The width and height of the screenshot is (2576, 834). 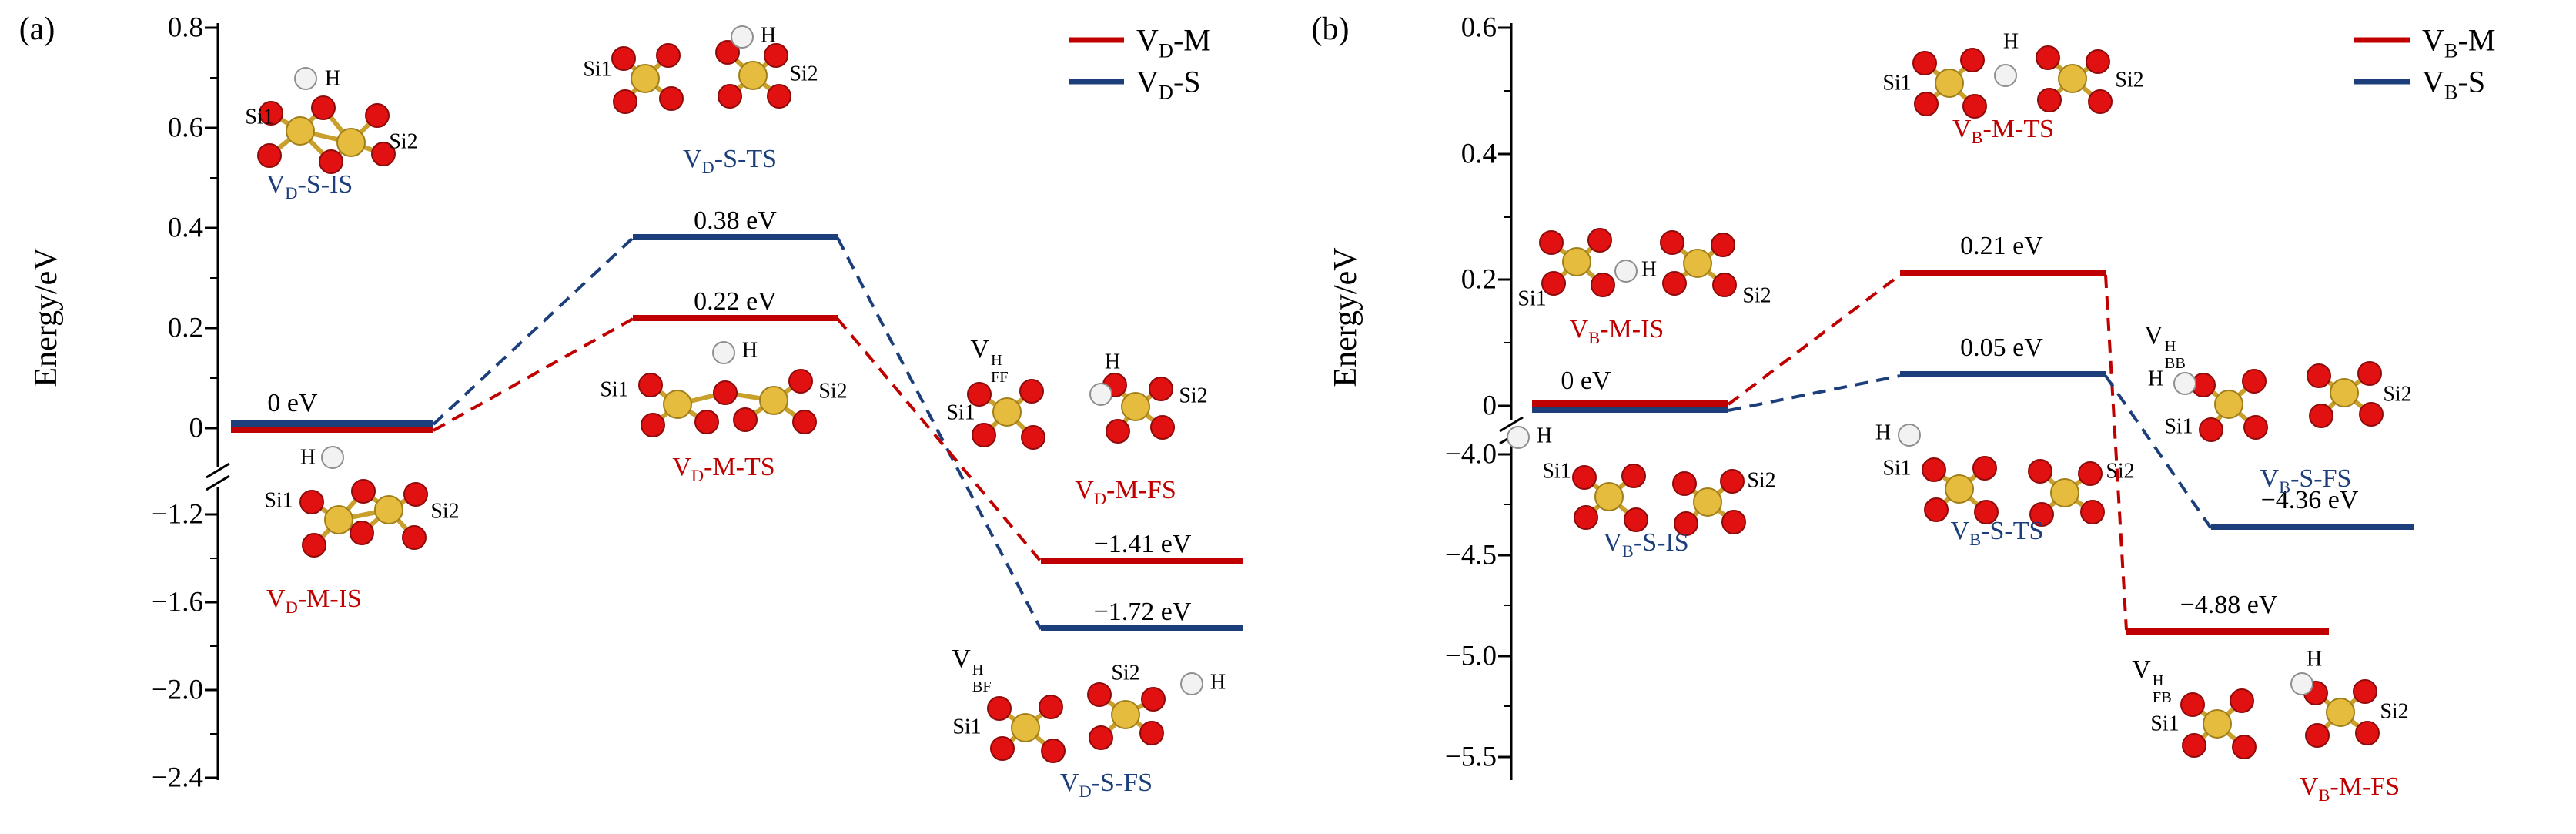 I want to click on legend-label: VB-M, so click(x=2459, y=42).